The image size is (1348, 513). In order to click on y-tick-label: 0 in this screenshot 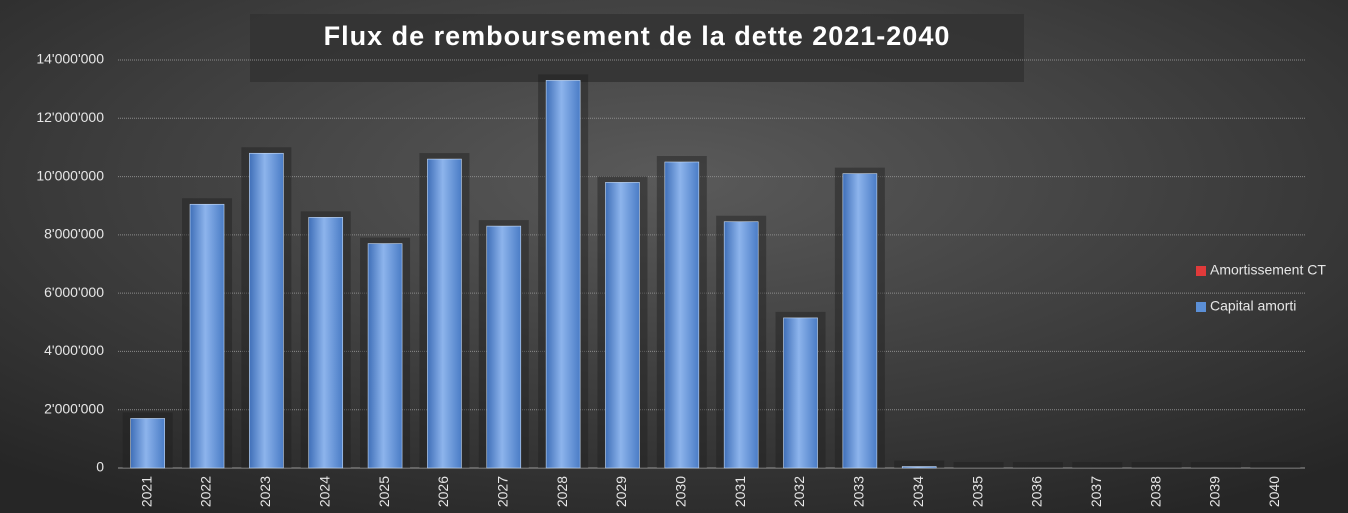, I will do `click(100, 467)`.